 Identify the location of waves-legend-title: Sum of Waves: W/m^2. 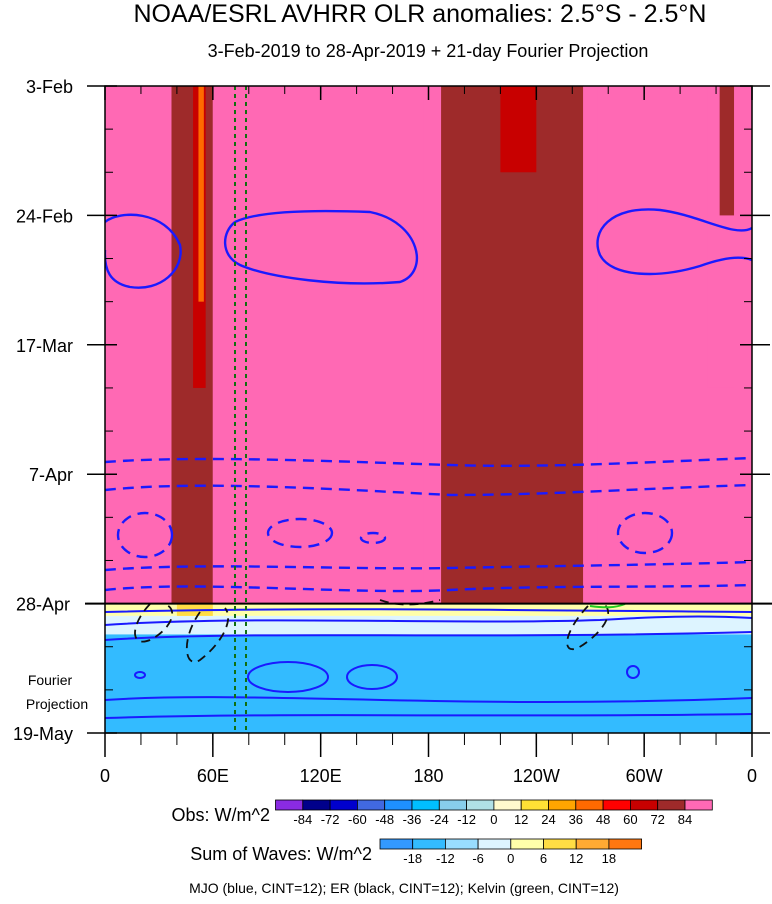
(281, 854).